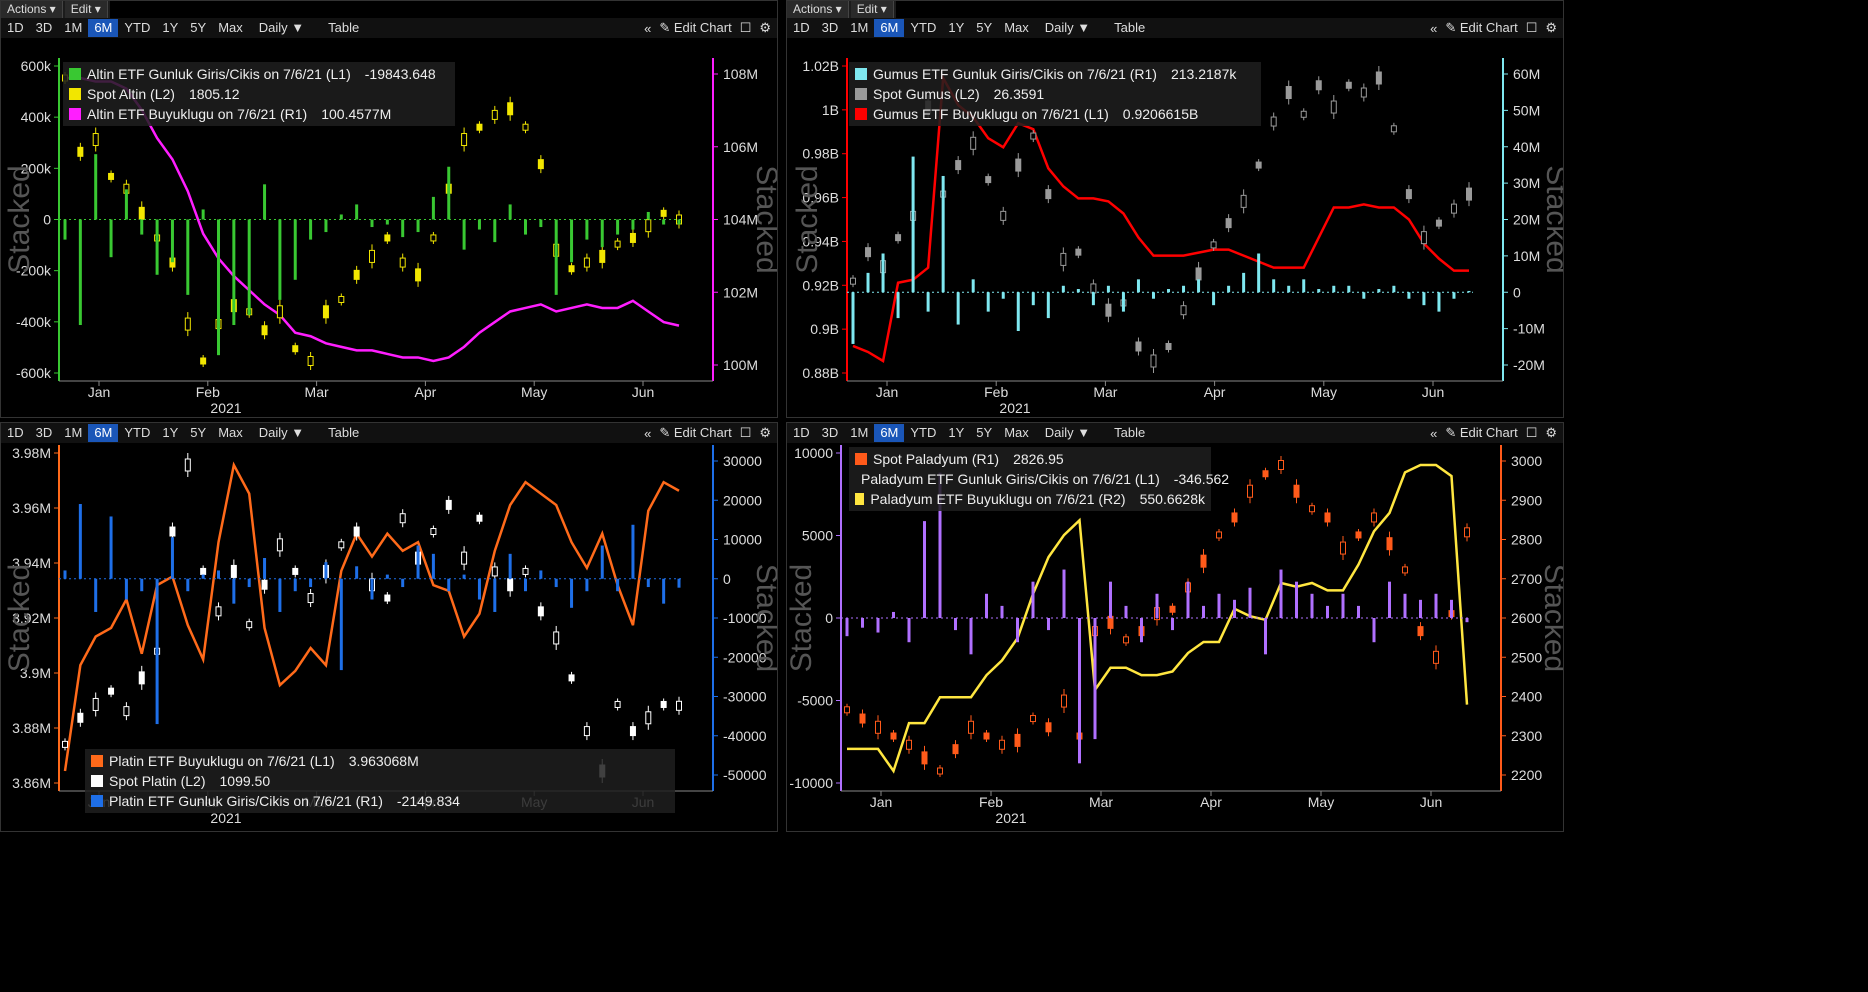  Describe the element at coordinates (1526, 461) in the screenshot. I see `right-tick-label: 3000` at that location.